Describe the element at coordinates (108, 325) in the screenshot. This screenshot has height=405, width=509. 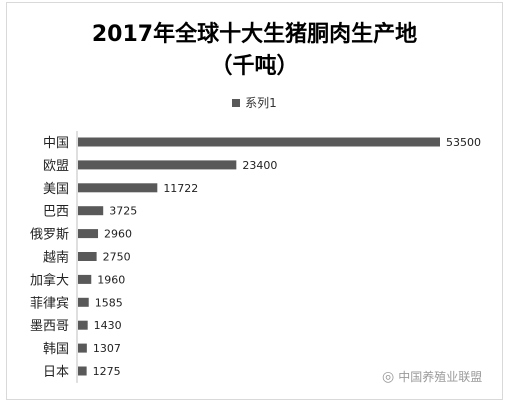
I see `data-label: 1430` at that location.